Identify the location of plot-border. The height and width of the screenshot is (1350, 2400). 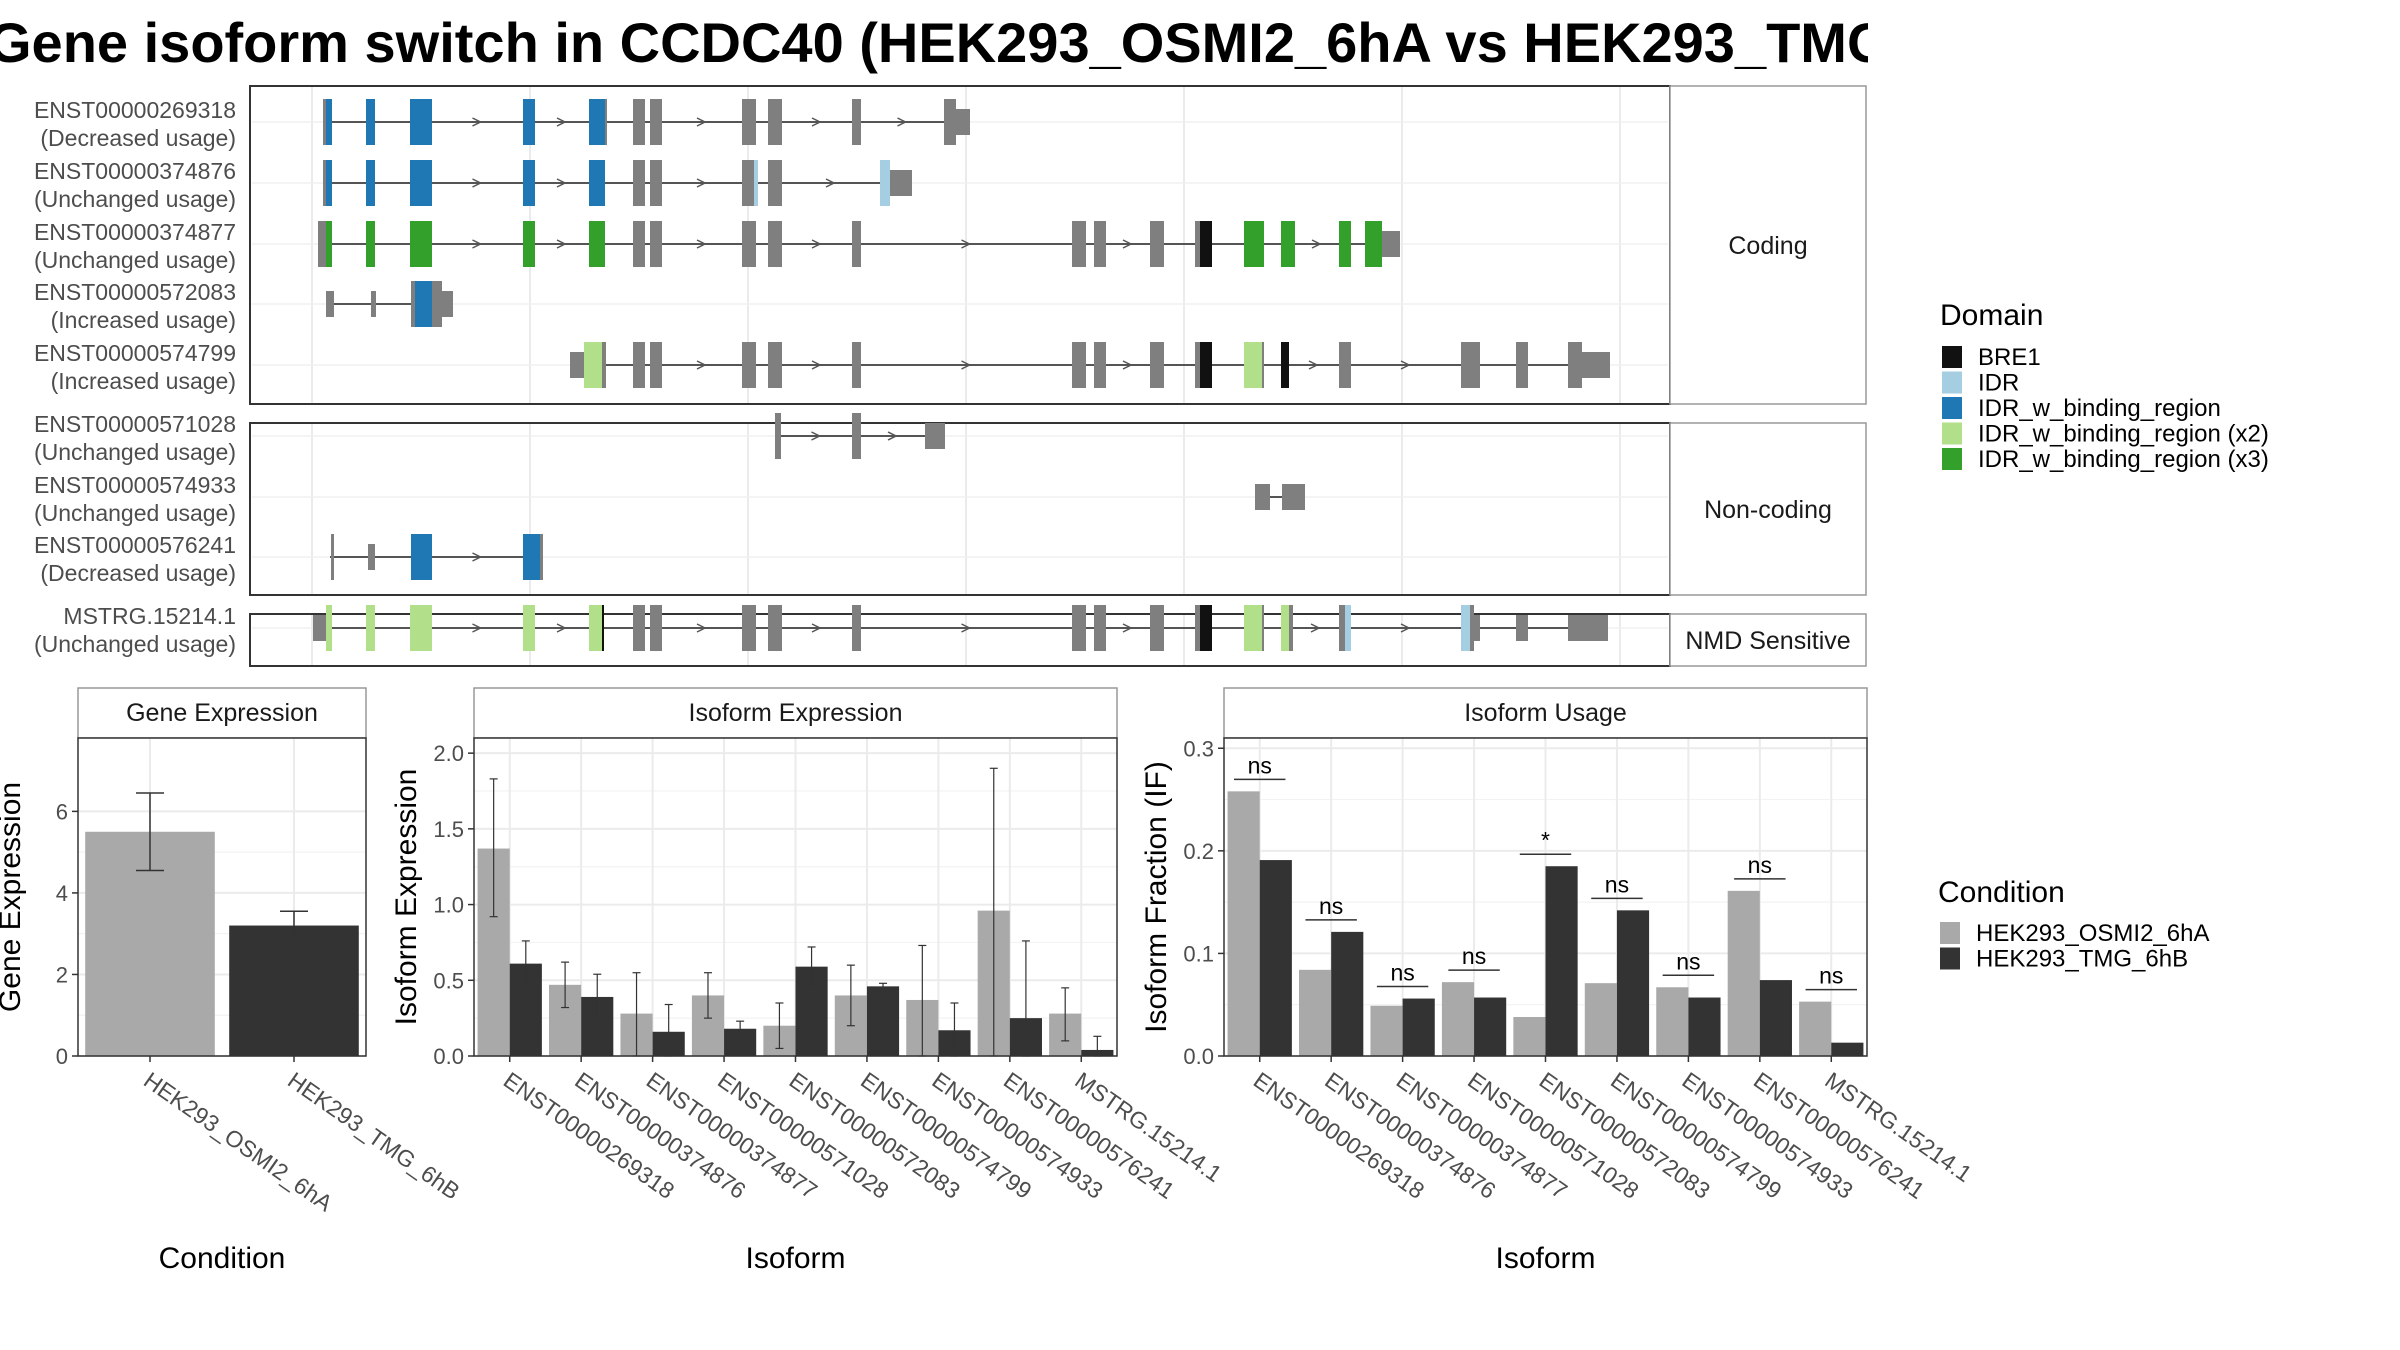
(222, 897).